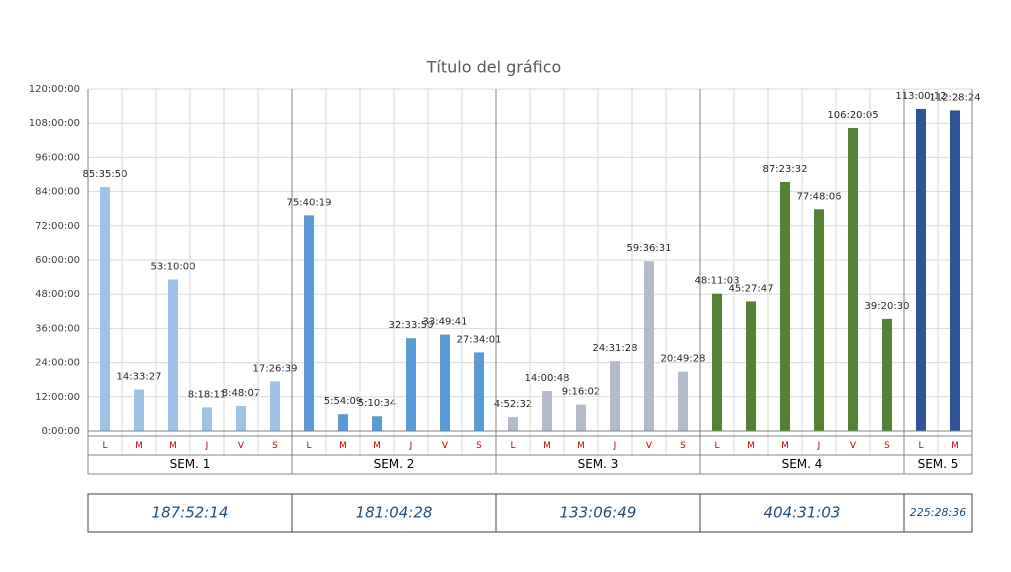 This screenshot has width=1011, height=572. What do you see at coordinates (105, 174) in the screenshot?
I see `value-label: 85:35:50` at bounding box center [105, 174].